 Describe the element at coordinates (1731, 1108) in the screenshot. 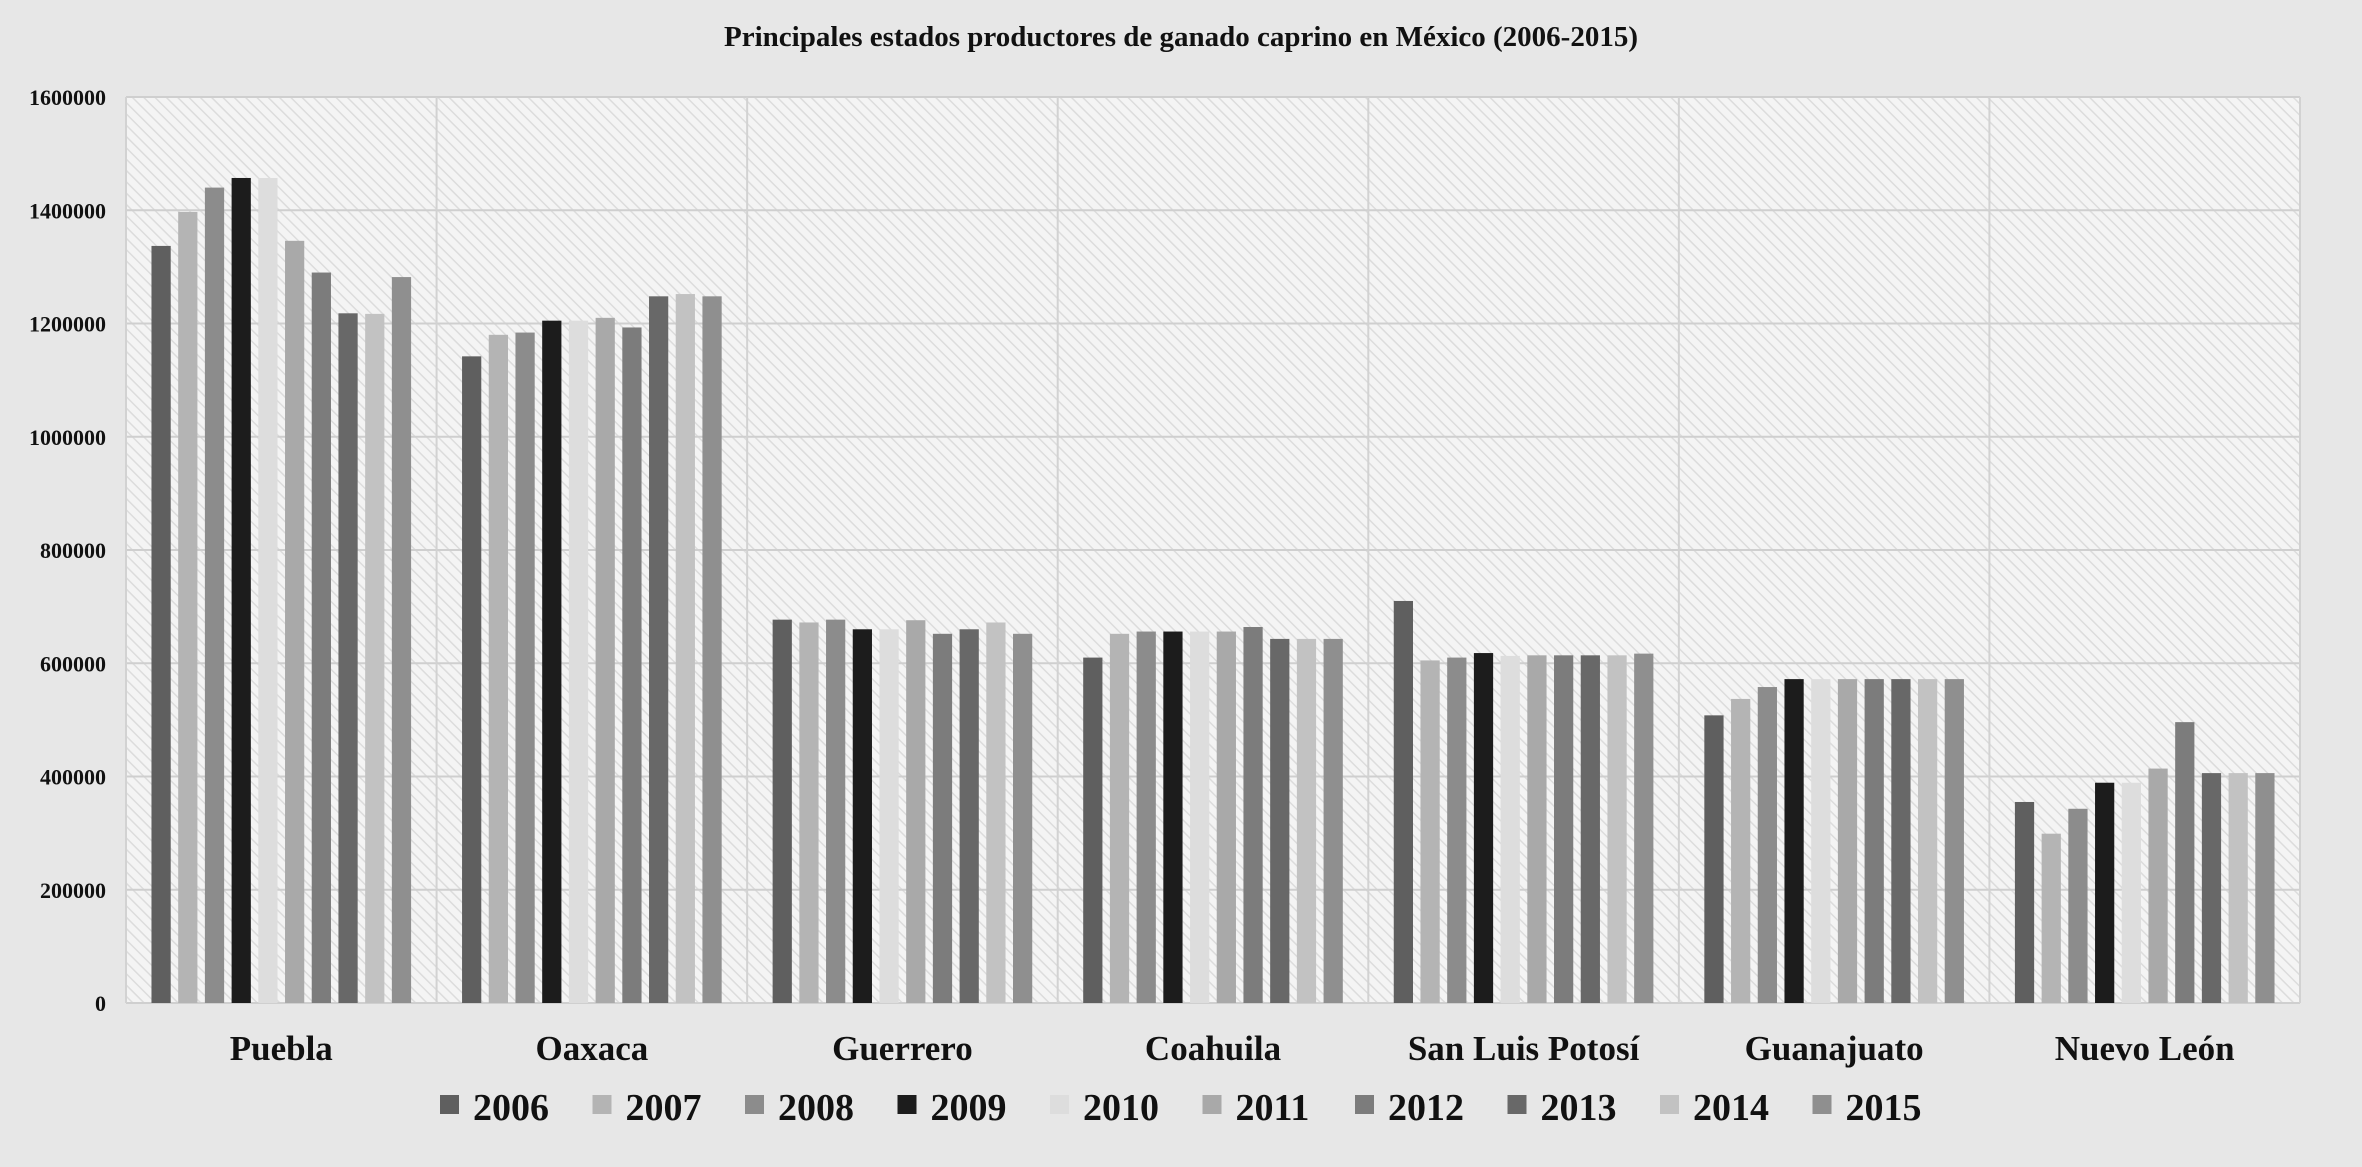

I see `legend-label: 2014` at that location.